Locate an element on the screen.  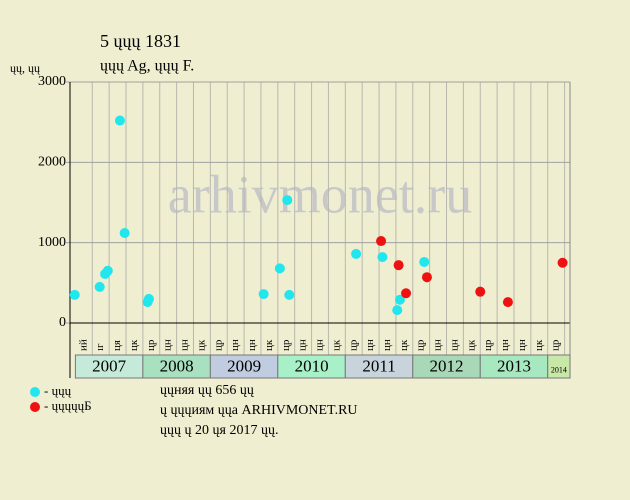
legend-label: - ųųų is located at coordinates (58, 390).